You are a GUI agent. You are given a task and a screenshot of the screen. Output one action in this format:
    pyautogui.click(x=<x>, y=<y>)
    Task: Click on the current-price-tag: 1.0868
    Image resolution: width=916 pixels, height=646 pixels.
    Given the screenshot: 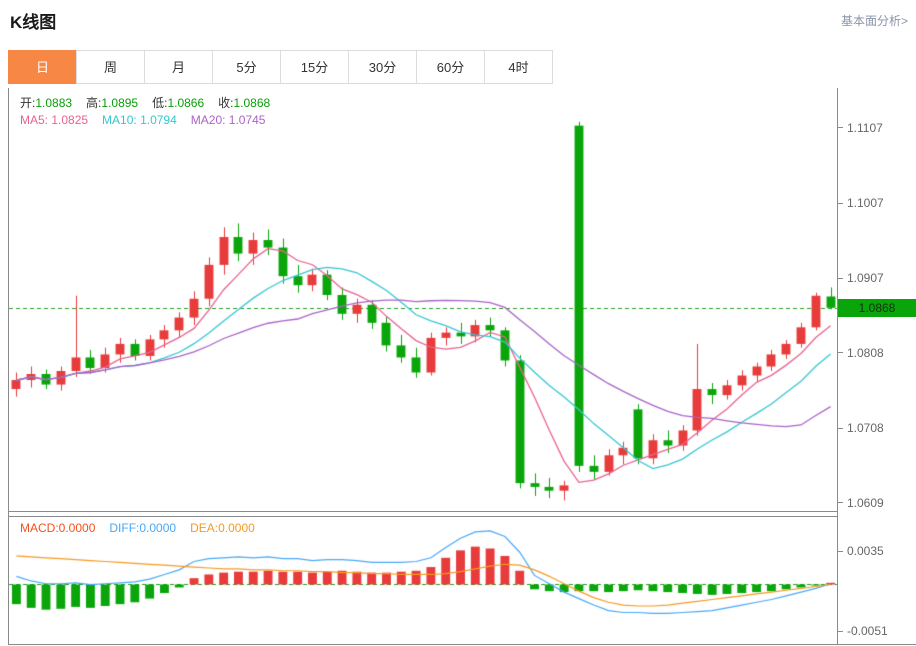 What is the action you would take?
    pyautogui.click(x=877, y=307)
    